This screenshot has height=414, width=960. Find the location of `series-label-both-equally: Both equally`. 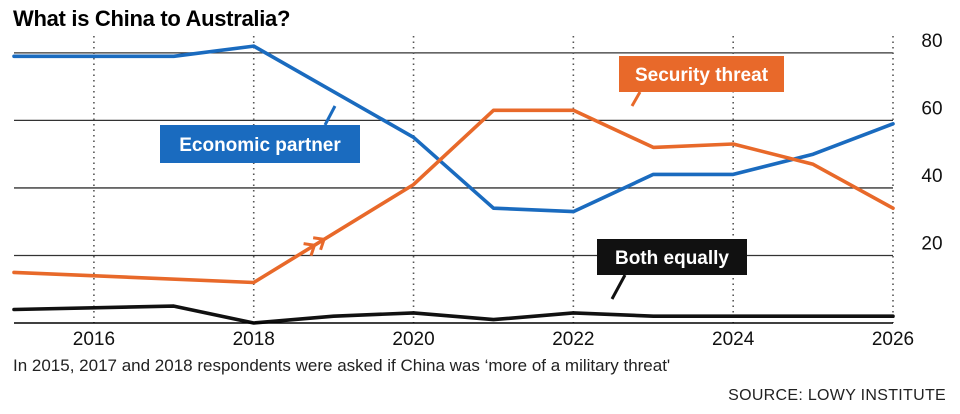

series-label-both-equally: Both equally is located at coordinates (672, 269).